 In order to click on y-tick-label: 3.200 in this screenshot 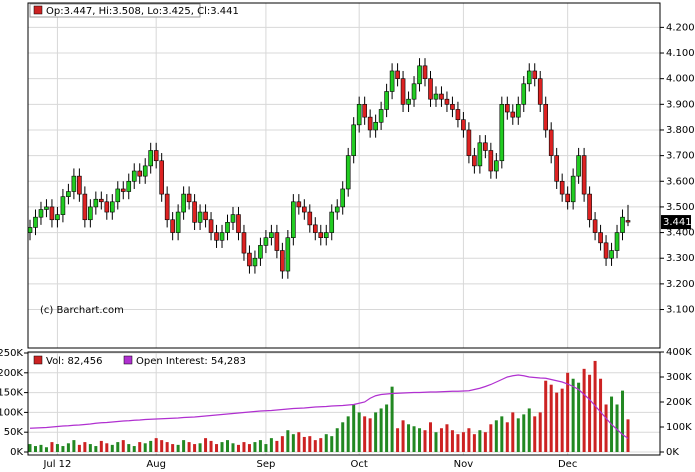, I will do `click(680, 284)`.